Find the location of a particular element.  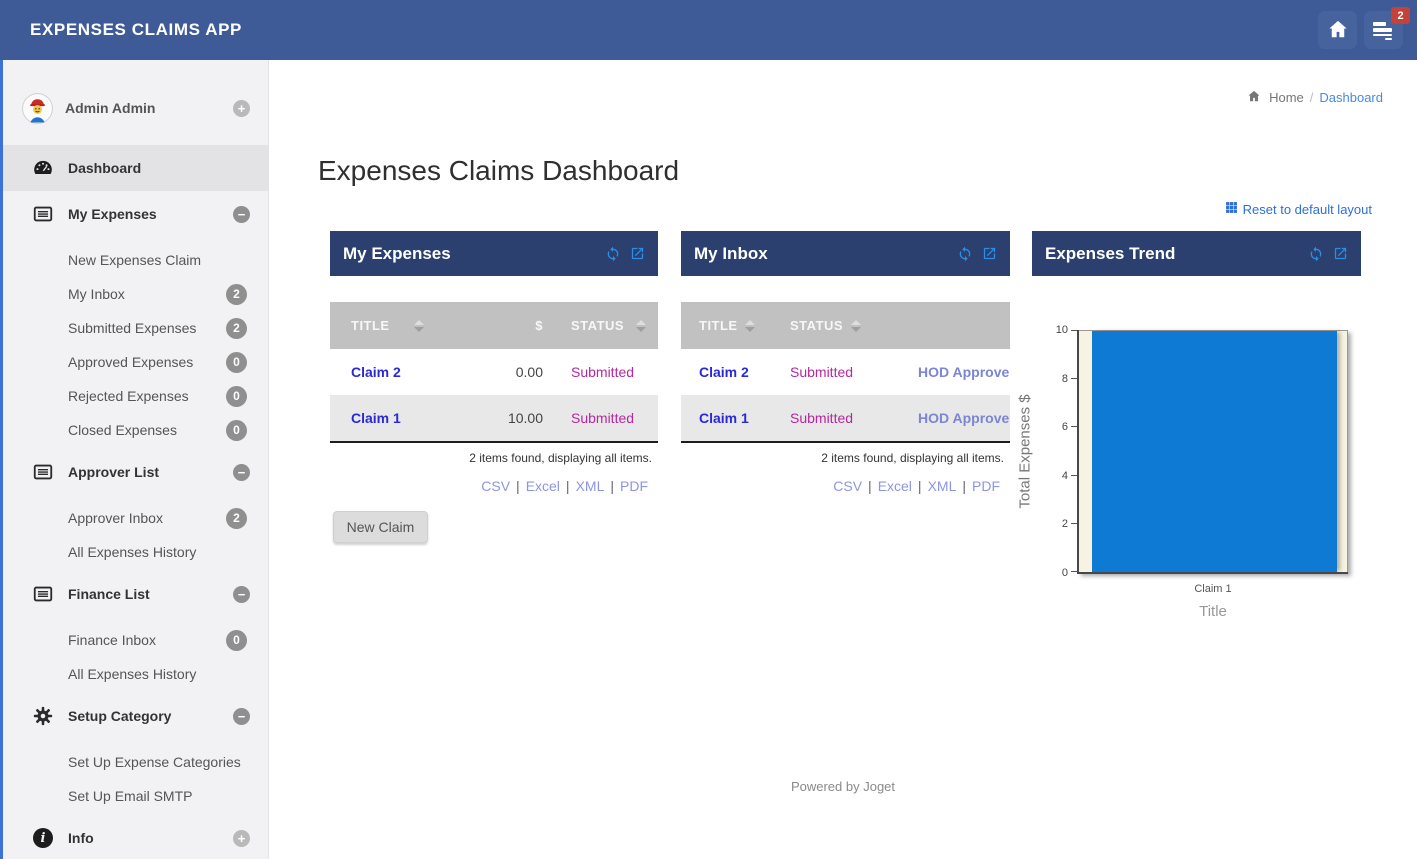

sidebar-item-finance-inbox: Finance Inbox 0 is located at coordinates (135, 640).